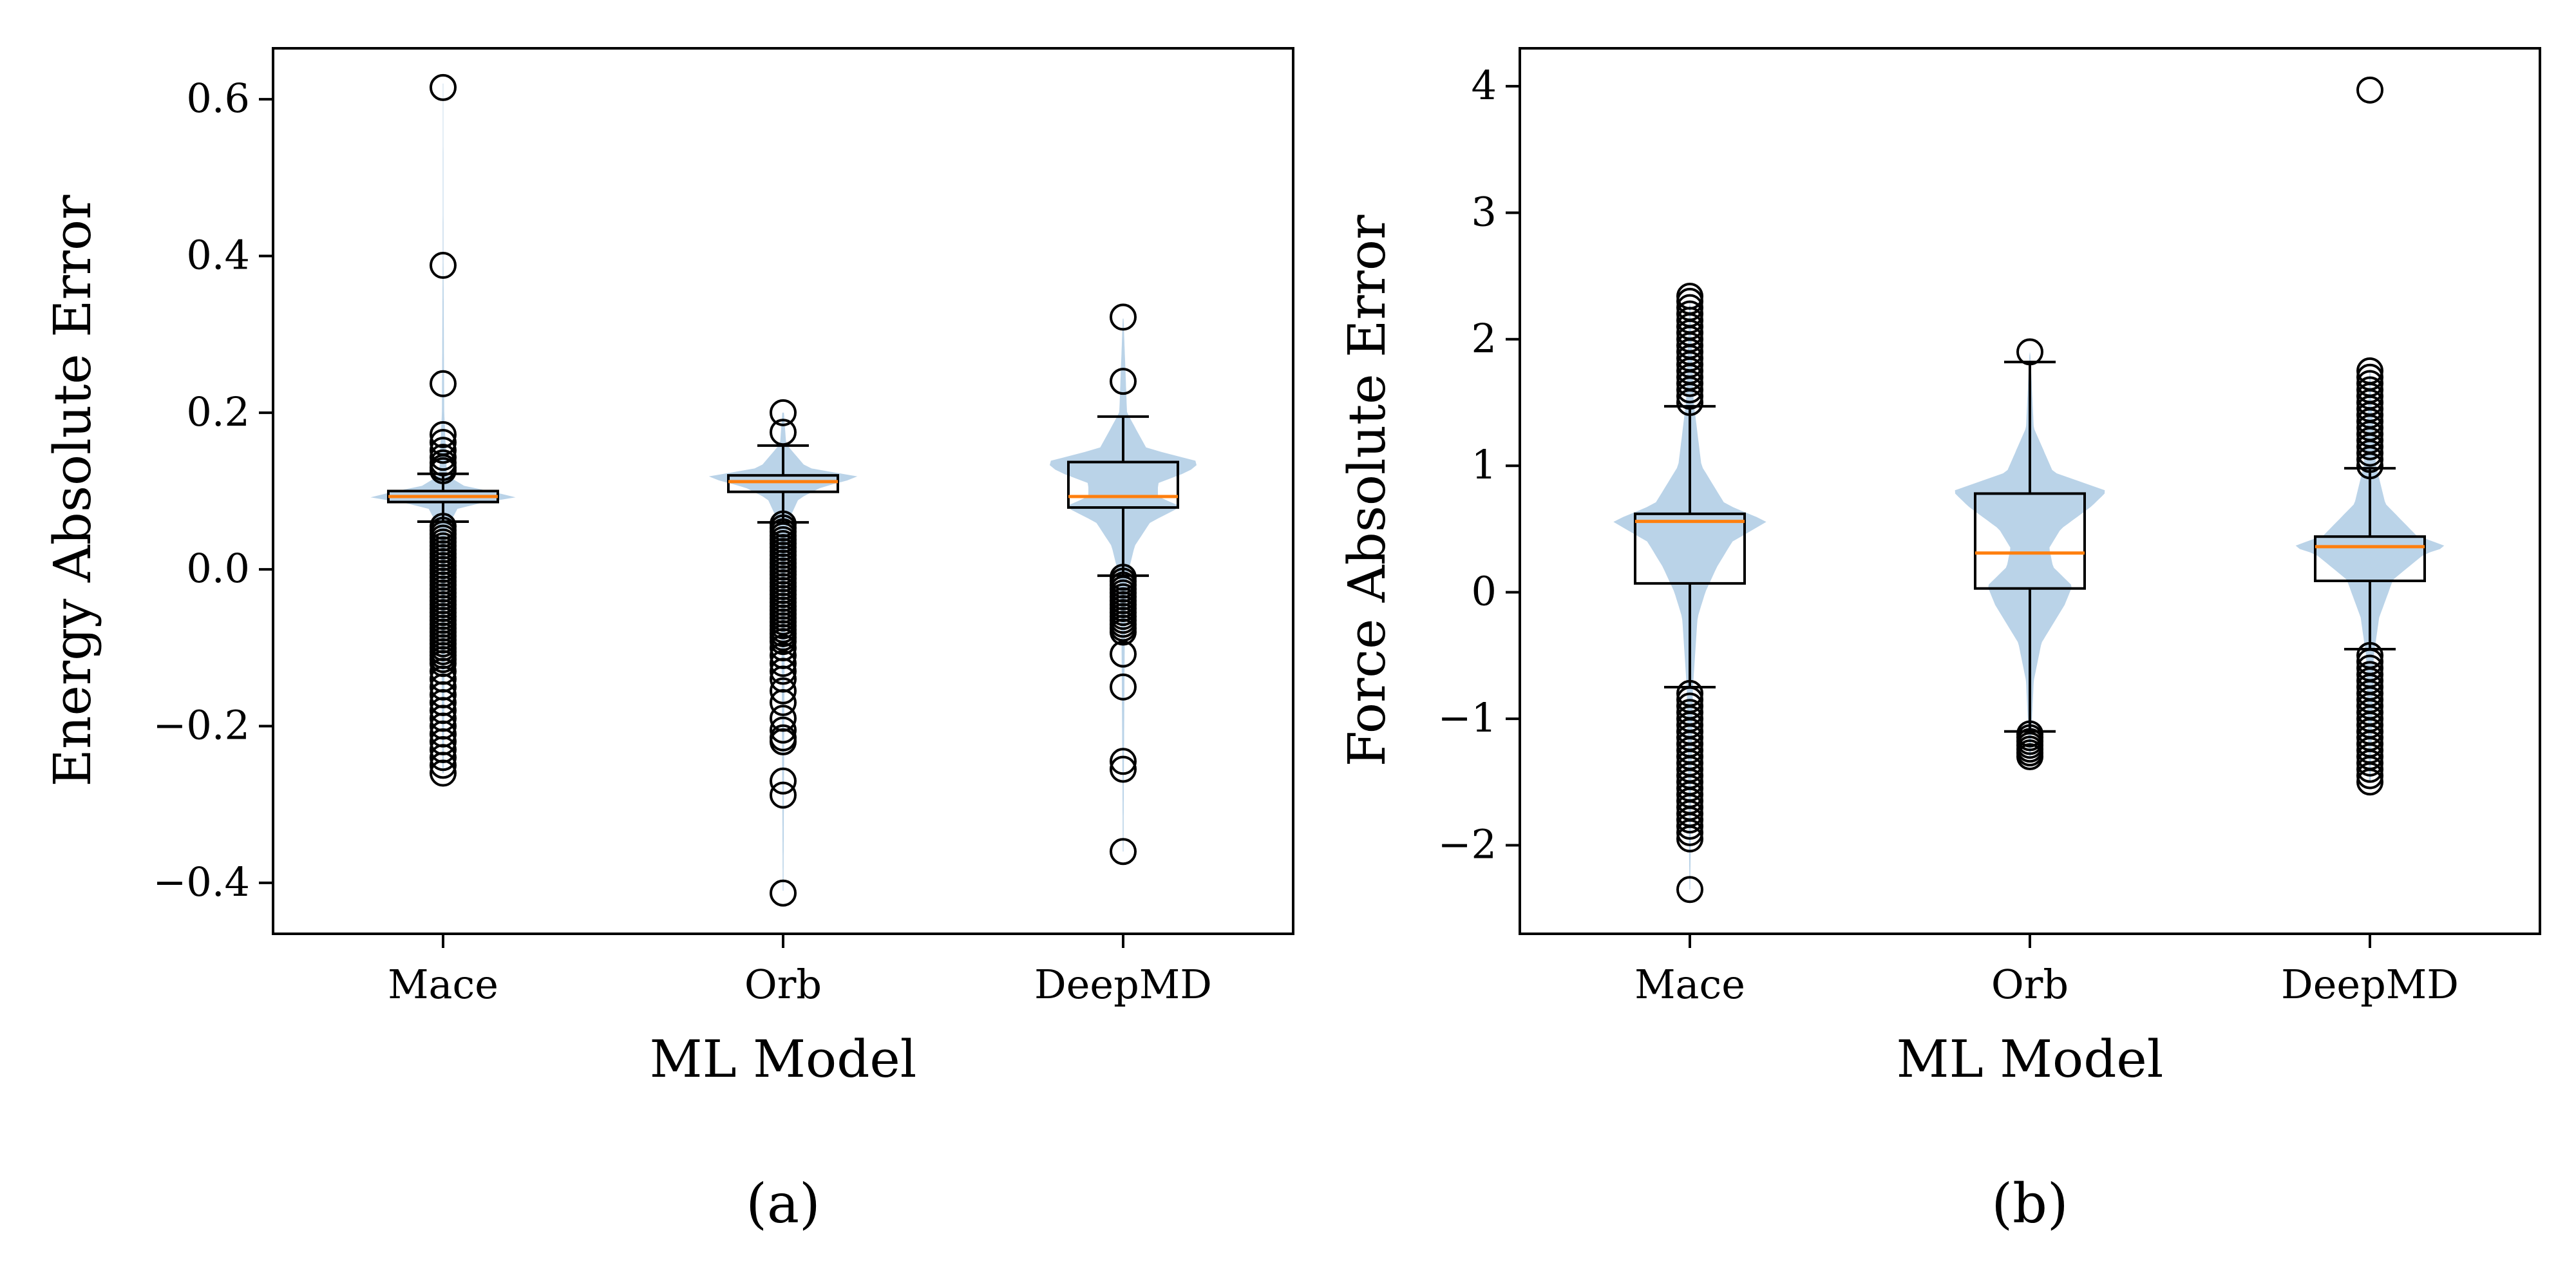 The image size is (2576, 1288). I want to click on panel-b-y-ticks: −2 −1 0 1 2 3 4, so click(1479, 465).